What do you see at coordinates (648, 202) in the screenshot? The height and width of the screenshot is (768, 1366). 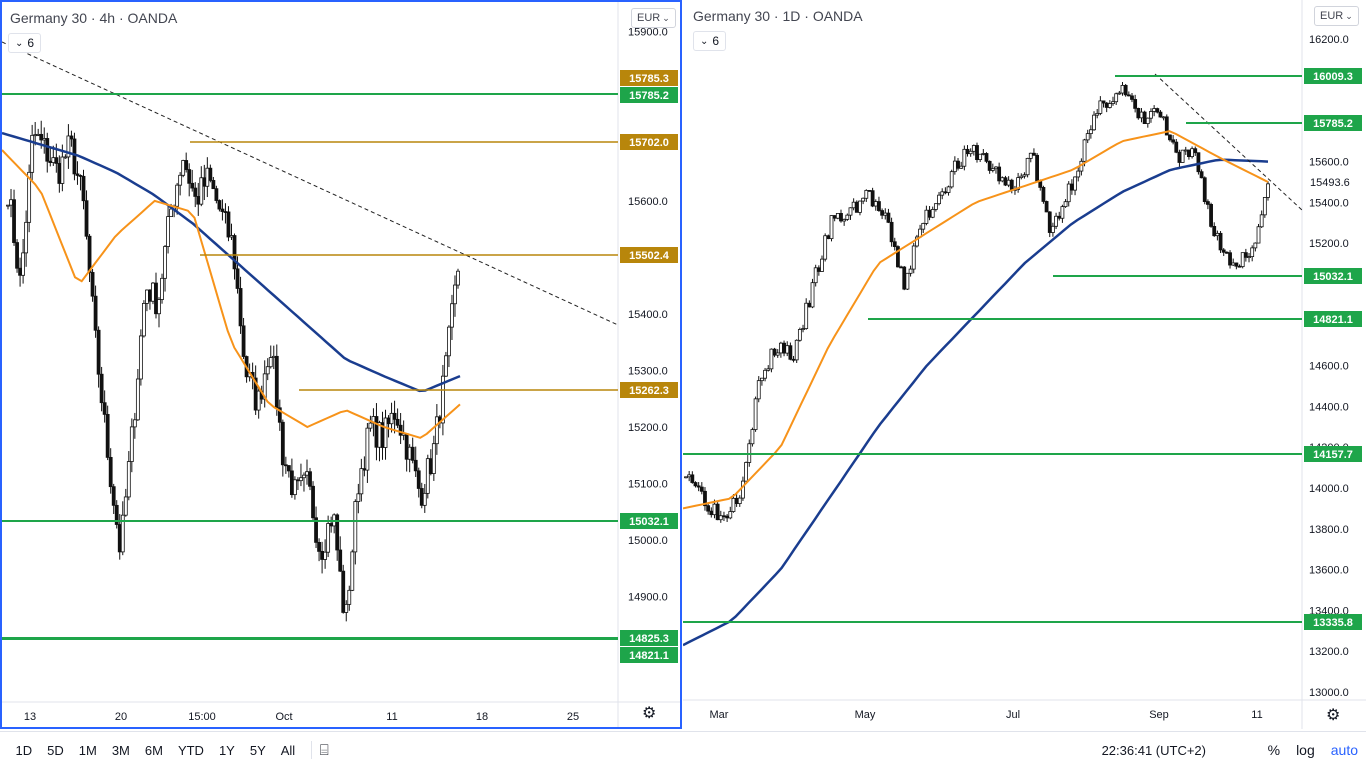 I see `price-tick: 15600.0` at bounding box center [648, 202].